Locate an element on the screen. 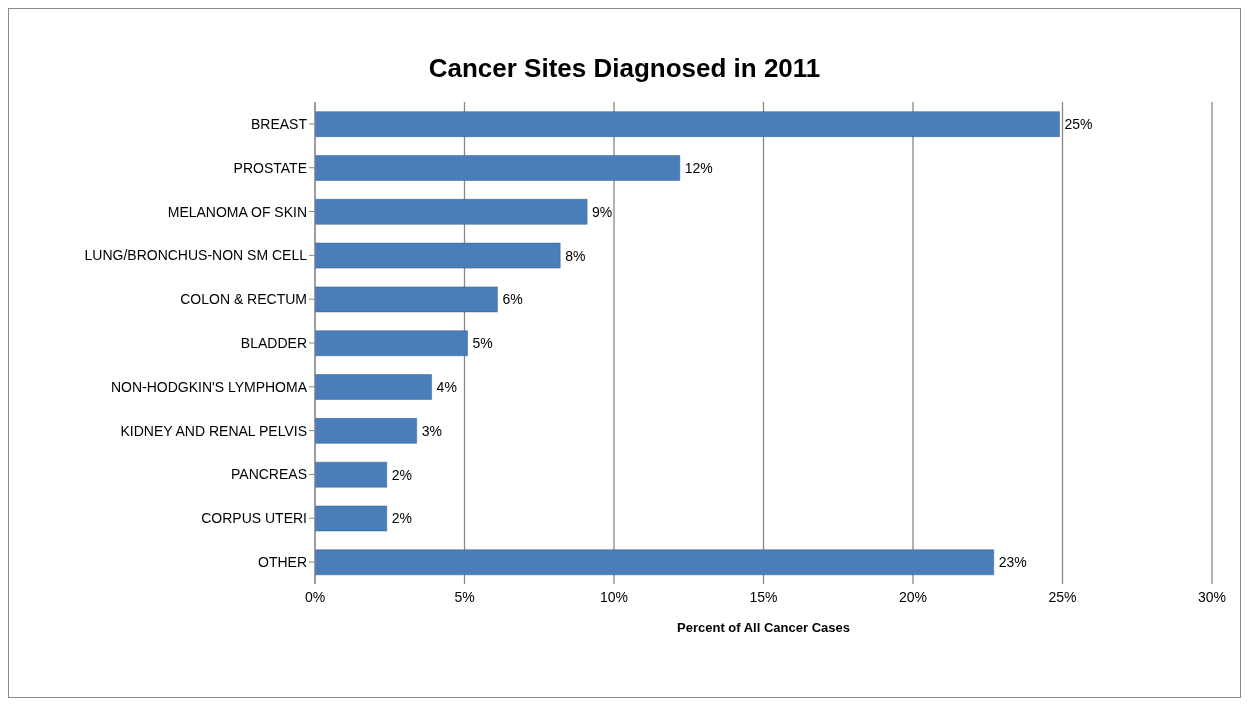 Image resolution: width=1249 pixels, height=708 pixels. y-tick-label: MELANOMA OF SKIN is located at coordinates (237, 211).